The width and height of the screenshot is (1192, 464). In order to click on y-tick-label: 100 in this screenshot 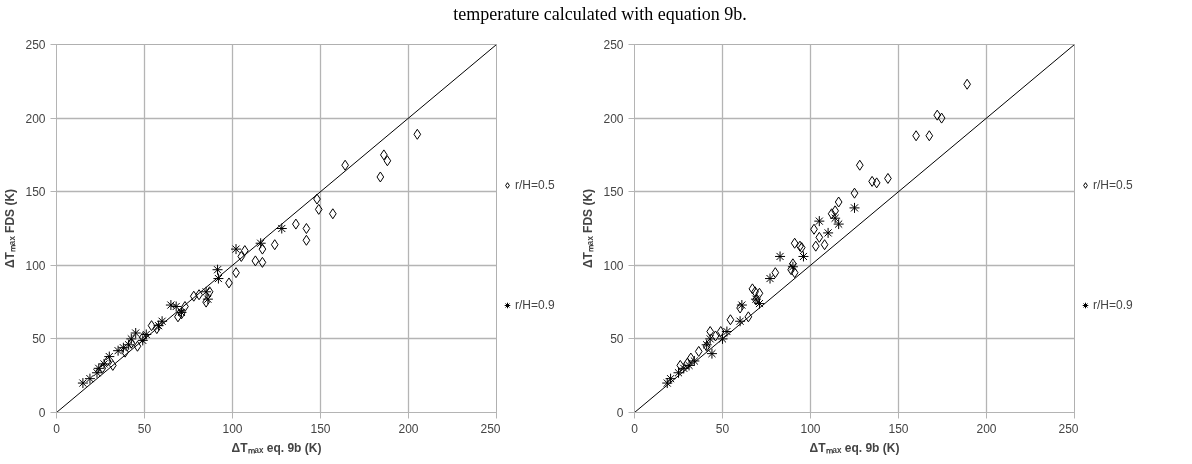, I will do `click(613, 265)`.